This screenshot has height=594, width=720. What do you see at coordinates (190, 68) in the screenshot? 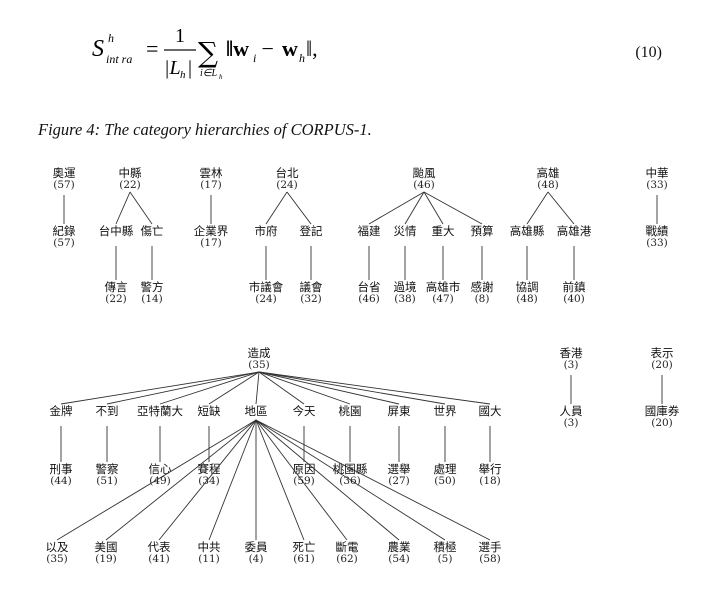
I see `eq-frac-den-close: |` at bounding box center [190, 68].